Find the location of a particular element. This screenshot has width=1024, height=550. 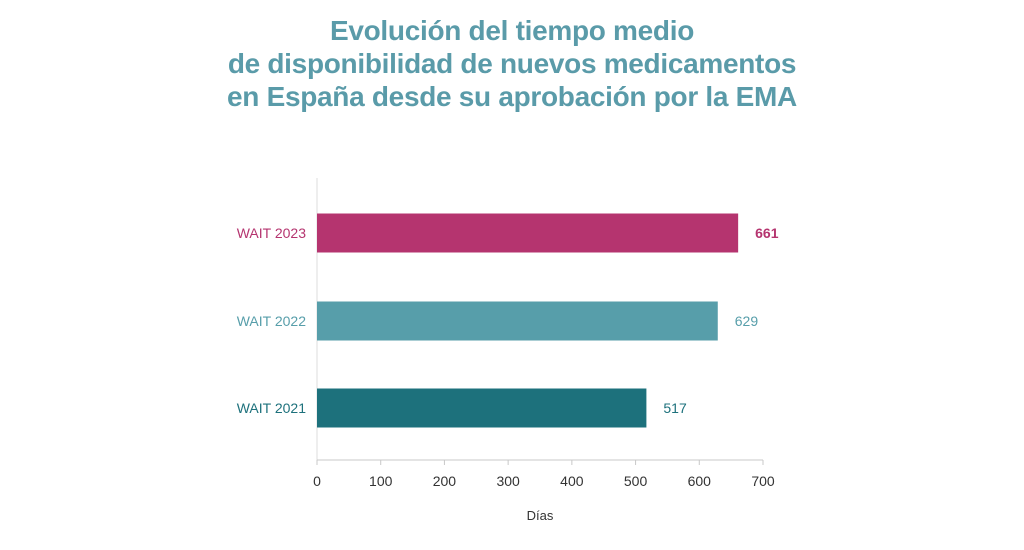

x-tick-label: 200 is located at coordinates (445, 481).